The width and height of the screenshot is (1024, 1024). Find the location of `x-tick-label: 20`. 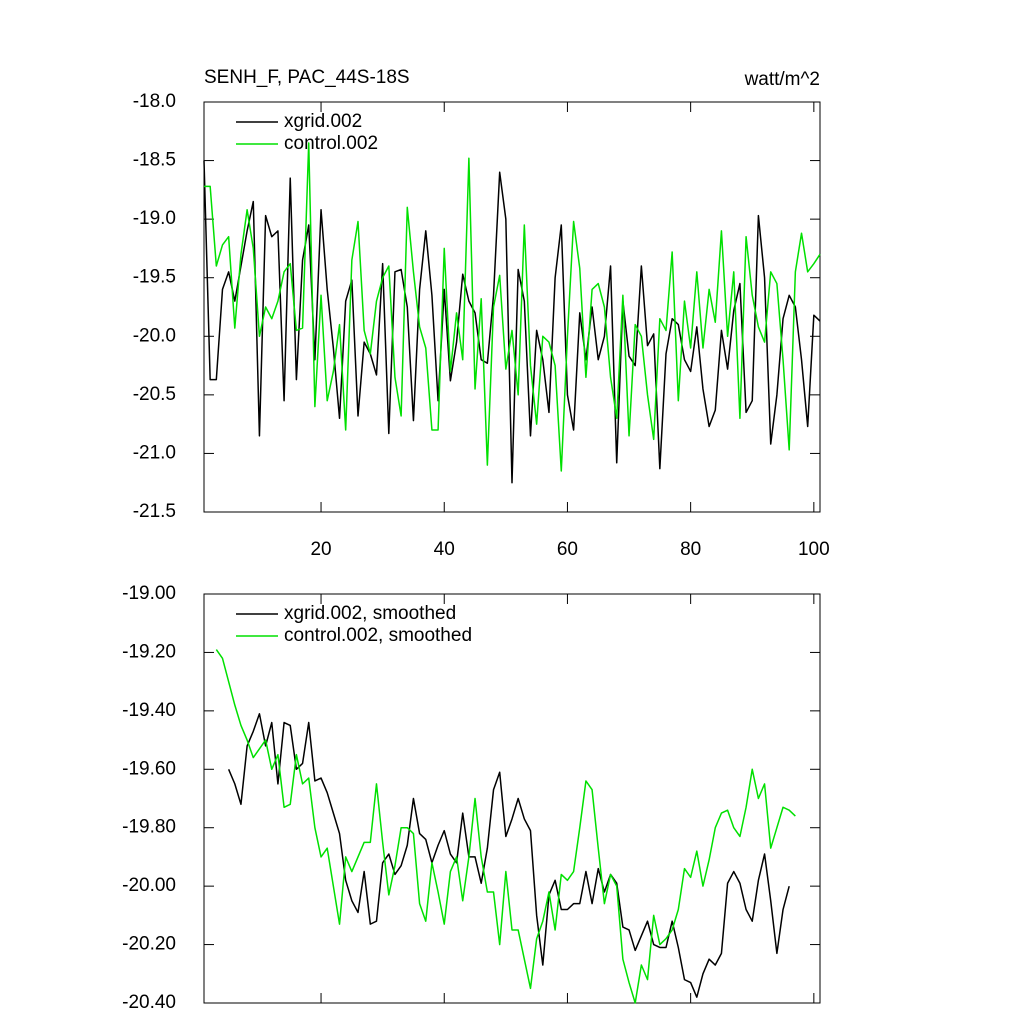

x-tick-label: 20 is located at coordinates (320, 549).